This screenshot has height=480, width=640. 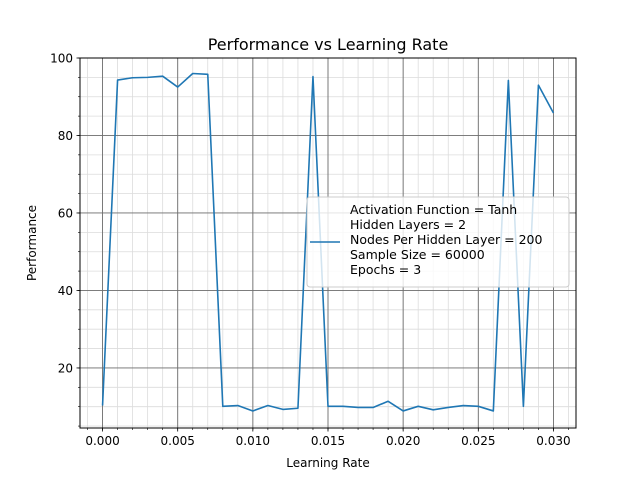 I want to click on y-tick-label: 60, so click(x=65, y=213).